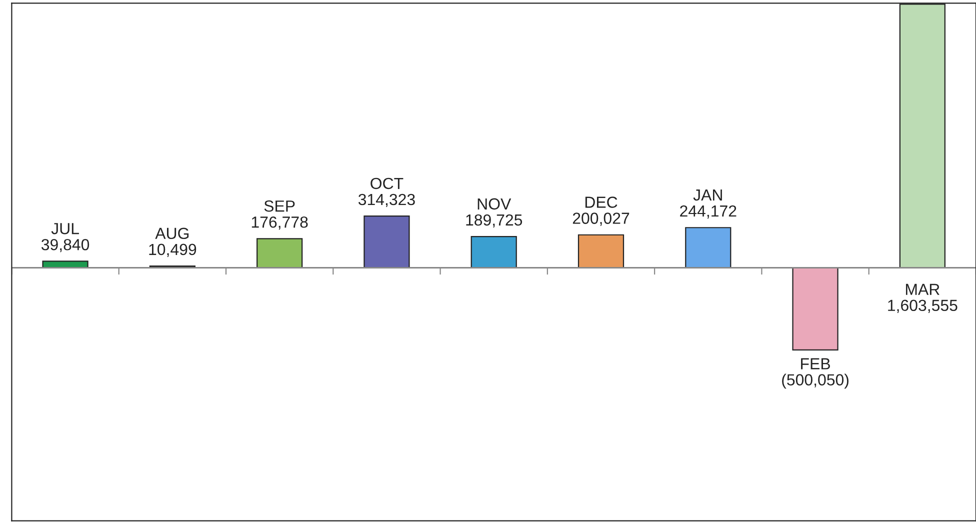  Describe the element at coordinates (280, 223) in the screenshot. I see `data-label: 176,778` at that location.